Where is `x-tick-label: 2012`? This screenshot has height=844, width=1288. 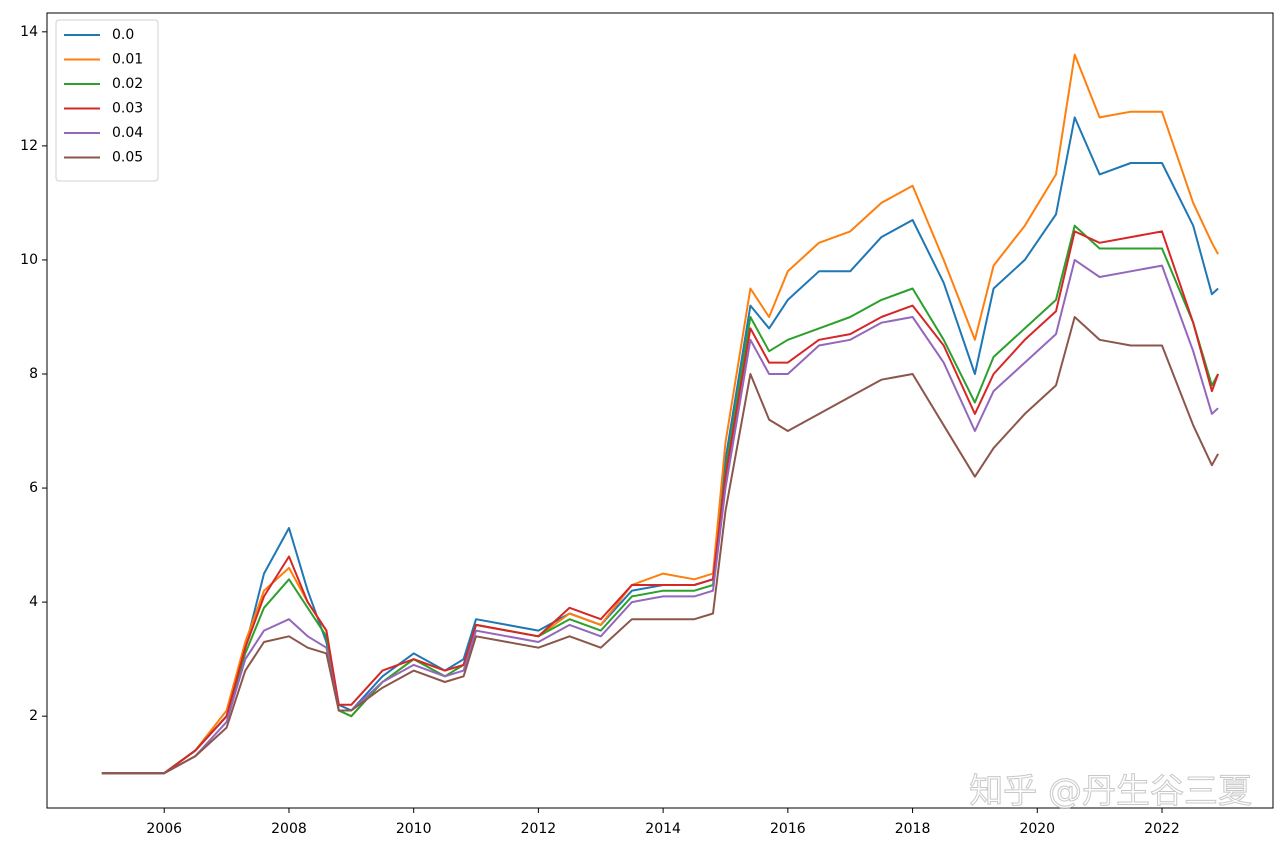
x-tick-label: 2012 is located at coordinates (539, 829).